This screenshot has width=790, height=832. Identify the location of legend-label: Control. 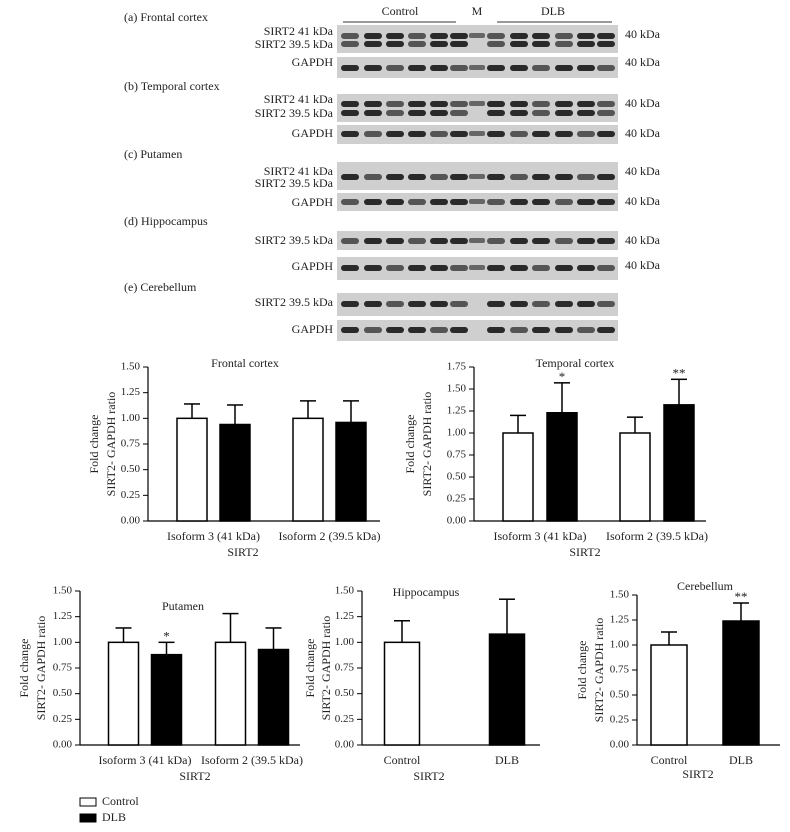
(120, 801).